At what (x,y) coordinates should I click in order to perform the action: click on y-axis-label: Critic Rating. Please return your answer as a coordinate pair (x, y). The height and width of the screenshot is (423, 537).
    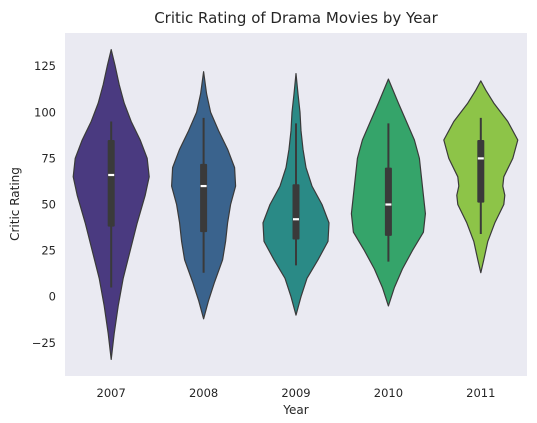
    Looking at the image, I should click on (15, 204).